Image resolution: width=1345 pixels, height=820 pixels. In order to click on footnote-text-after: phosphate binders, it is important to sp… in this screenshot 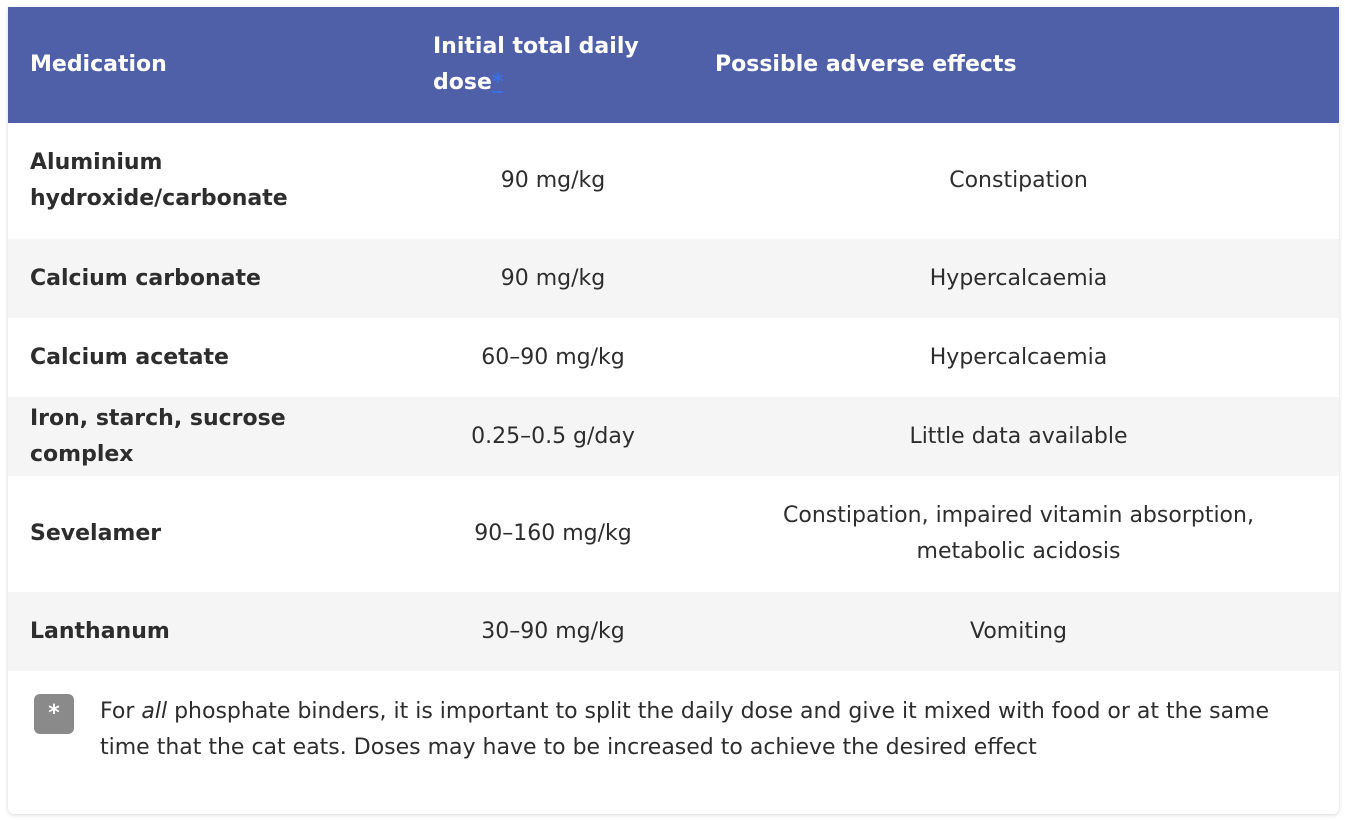, I will do `click(685, 729)`.